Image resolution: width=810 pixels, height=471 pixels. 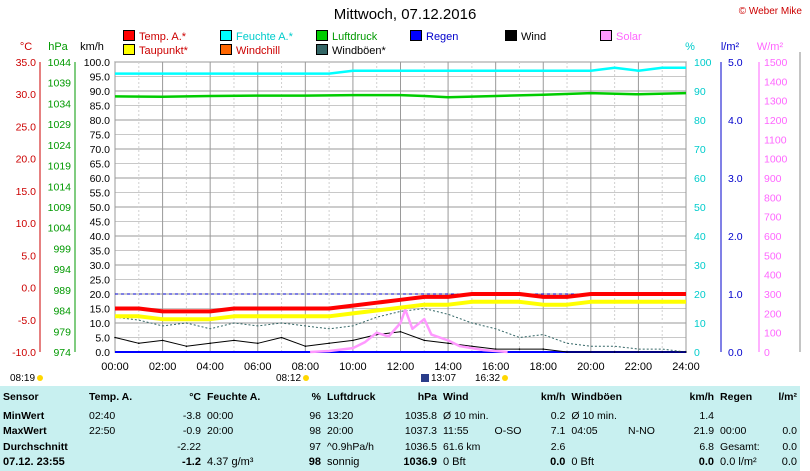 What do you see at coordinates (26, 127) in the screenshot?
I see `tick-label-temp_c: 25.0` at bounding box center [26, 127].